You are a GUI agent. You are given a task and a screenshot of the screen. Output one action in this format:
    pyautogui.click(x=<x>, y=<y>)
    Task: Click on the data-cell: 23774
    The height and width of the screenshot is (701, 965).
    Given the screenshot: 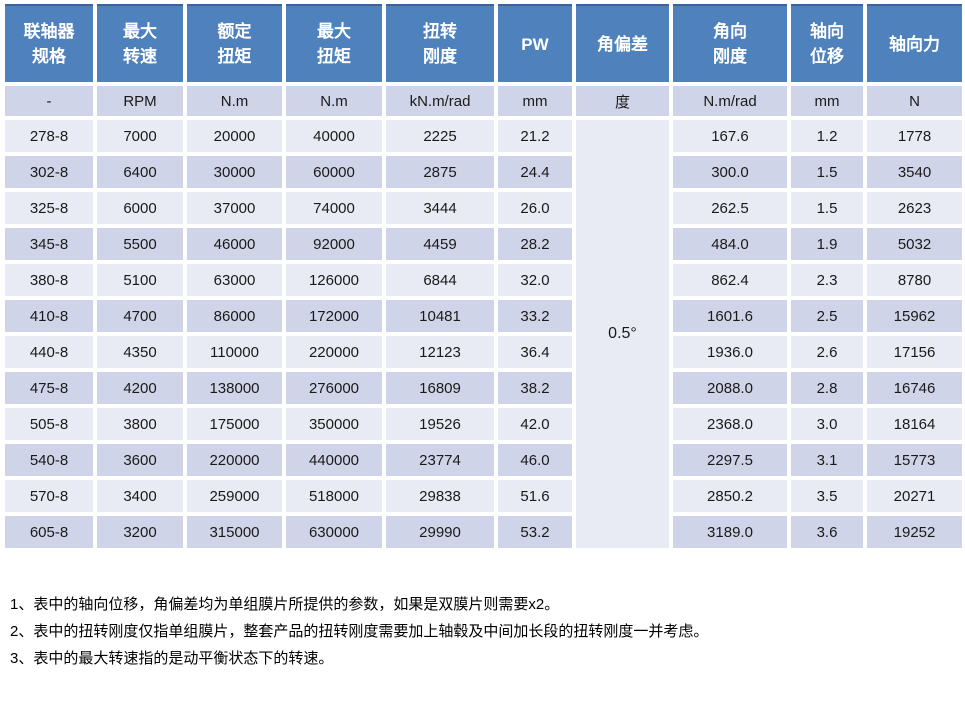 What is the action you would take?
    pyautogui.click(x=440, y=460)
    